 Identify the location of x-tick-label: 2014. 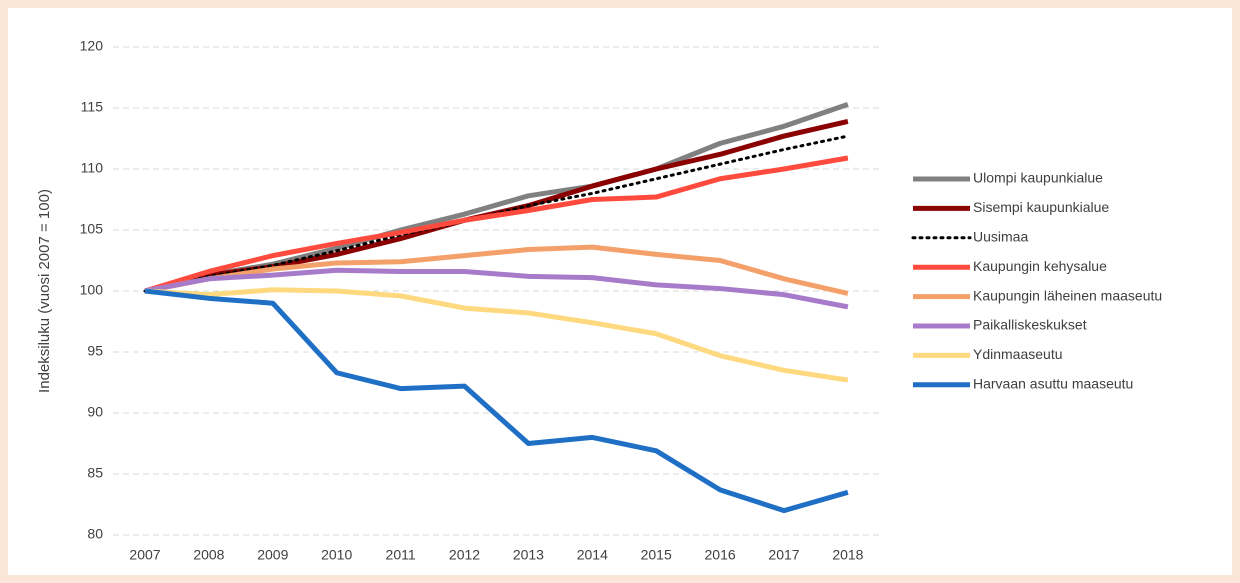
(592, 555).